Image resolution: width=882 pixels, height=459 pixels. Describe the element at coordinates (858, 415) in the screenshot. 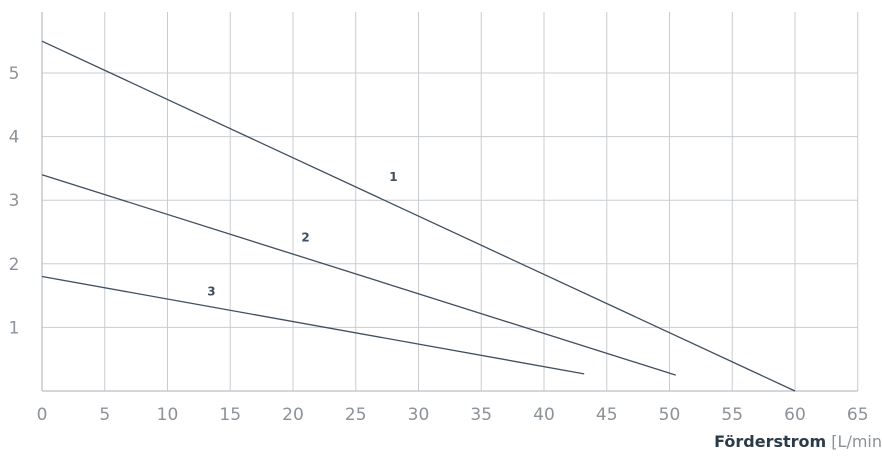

I see `x-tick-label: 65` at that location.